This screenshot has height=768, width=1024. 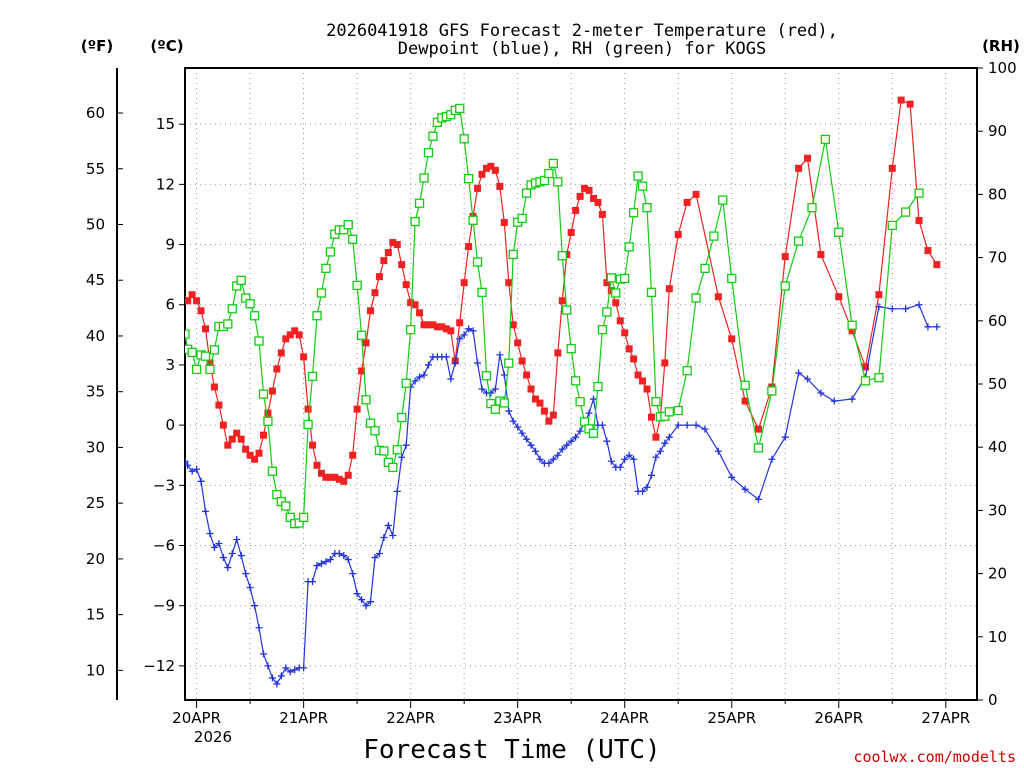 What do you see at coordinates (196, 718) in the screenshot?
I see `x-tick-label: 20APR` at bounding box center [196, 718].